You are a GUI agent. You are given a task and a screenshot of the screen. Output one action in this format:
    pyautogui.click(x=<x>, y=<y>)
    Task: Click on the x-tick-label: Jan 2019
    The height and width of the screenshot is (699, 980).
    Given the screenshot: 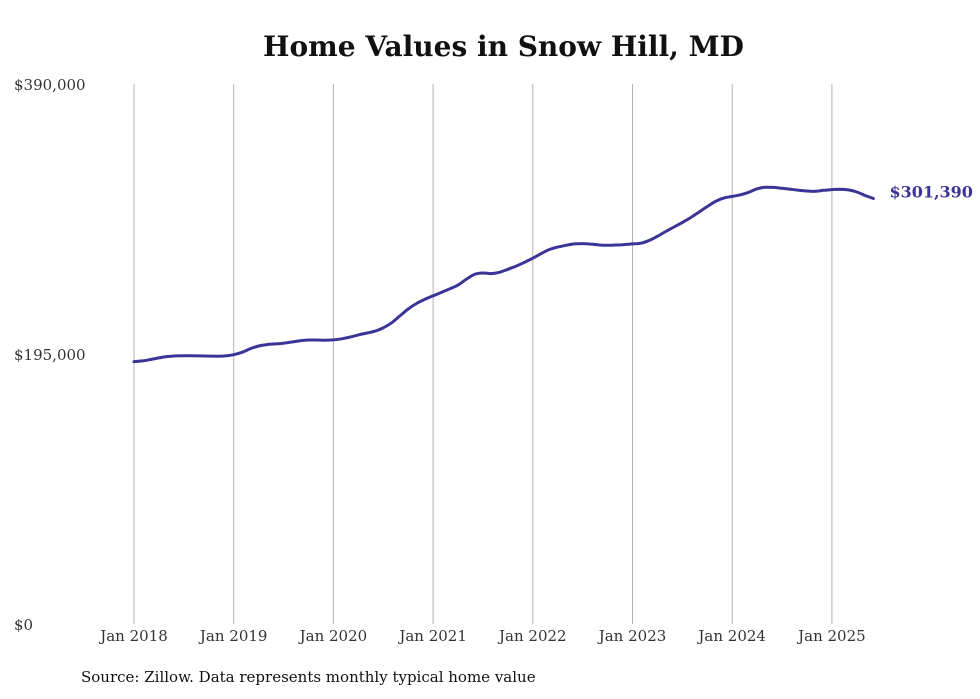 What is the action you would take?
    pyautogui.click(x=233, y=636)
    